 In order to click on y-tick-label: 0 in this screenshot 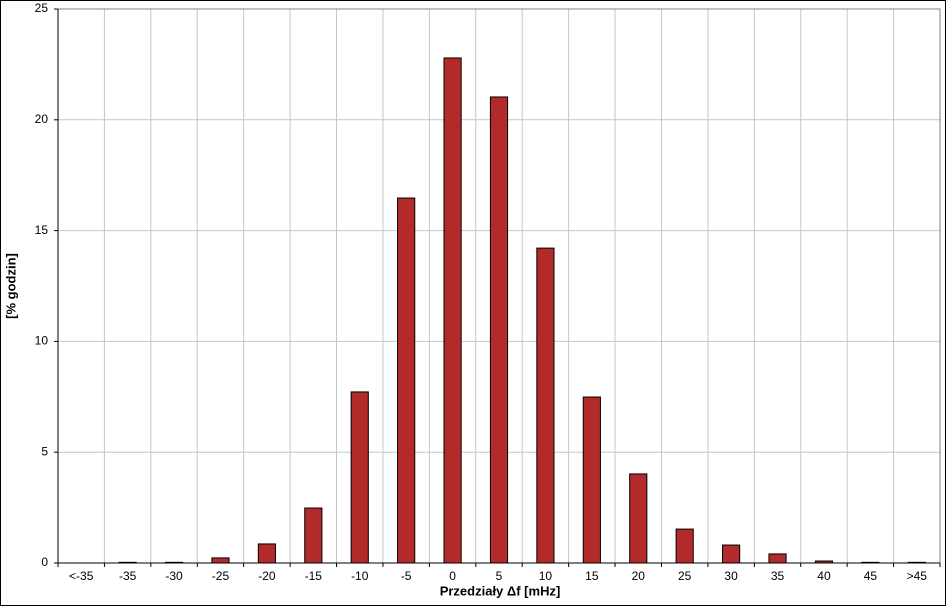, I will do `click(44, 562)`.